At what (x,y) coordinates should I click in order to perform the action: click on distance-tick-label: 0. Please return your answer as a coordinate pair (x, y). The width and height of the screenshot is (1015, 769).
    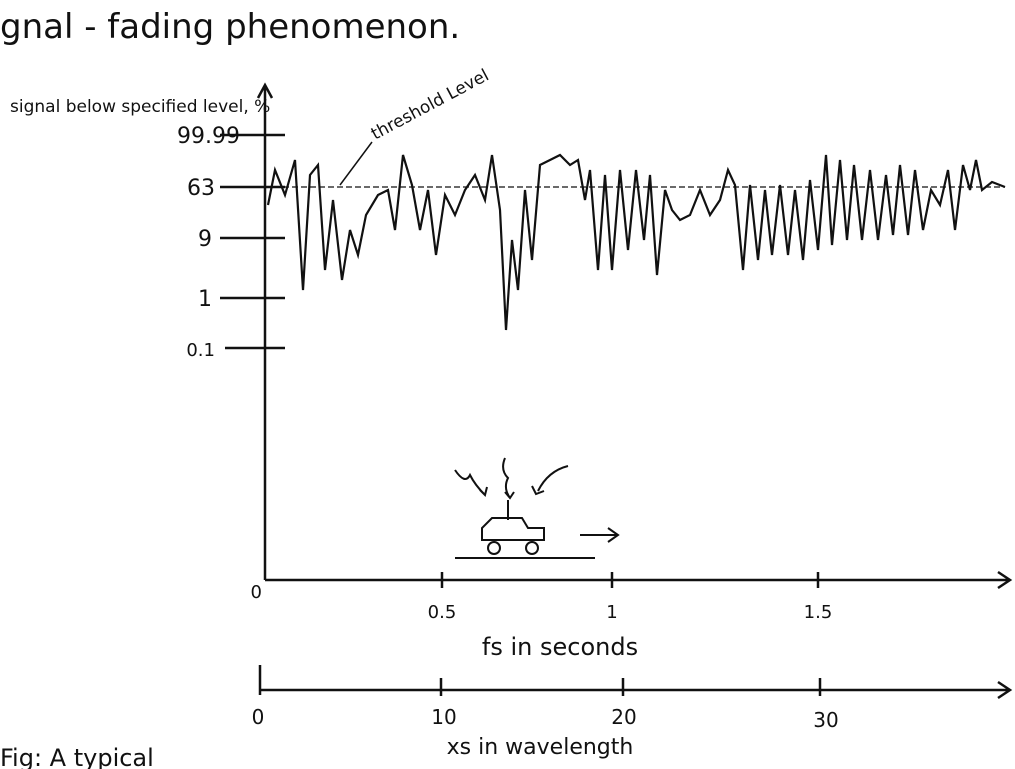
    Looking at the image, I should click on (258, 717).